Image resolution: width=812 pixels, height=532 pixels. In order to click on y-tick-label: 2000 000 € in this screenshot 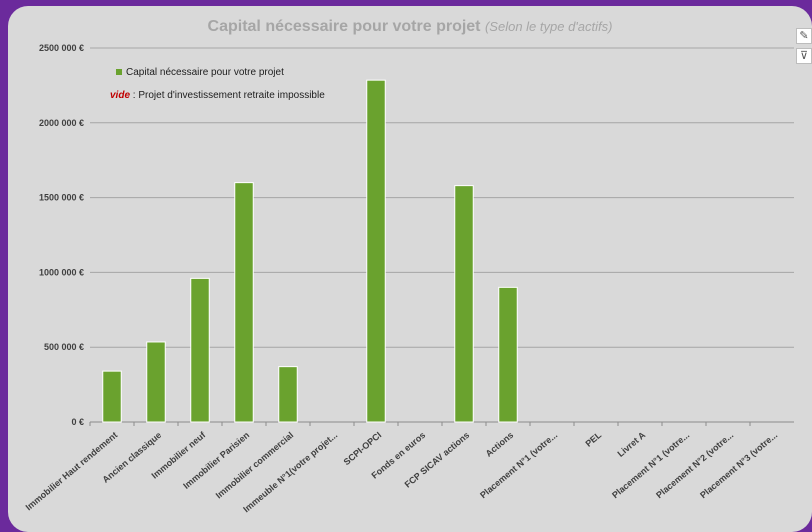, I will do `click(61, 123)`.